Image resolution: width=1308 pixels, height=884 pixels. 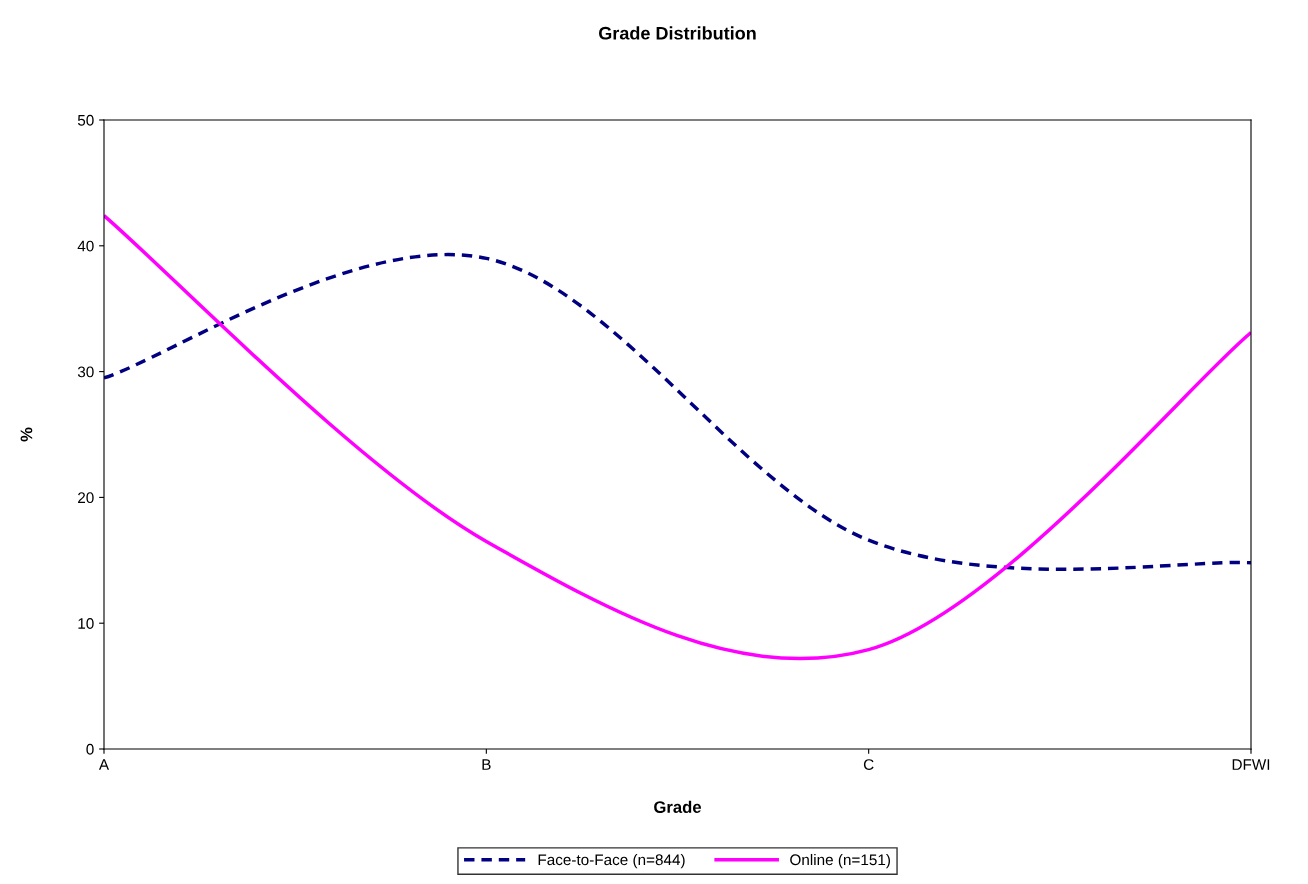 What do you see at coordinates (86, 498) in the screenshot?
I see `y-tick-label: 20` at bounding box center [86, 498].